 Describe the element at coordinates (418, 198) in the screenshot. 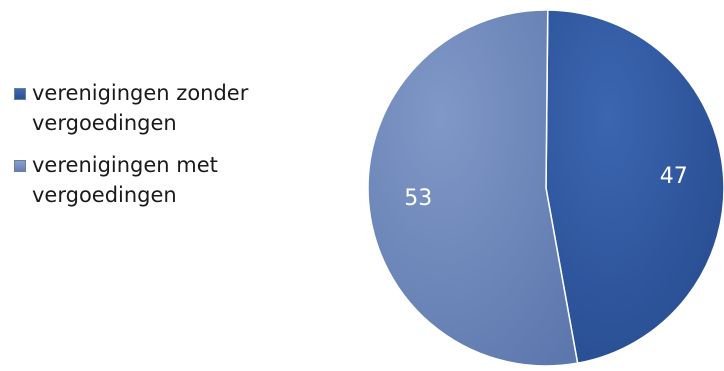

I see `data-label-met: 53` at that location.